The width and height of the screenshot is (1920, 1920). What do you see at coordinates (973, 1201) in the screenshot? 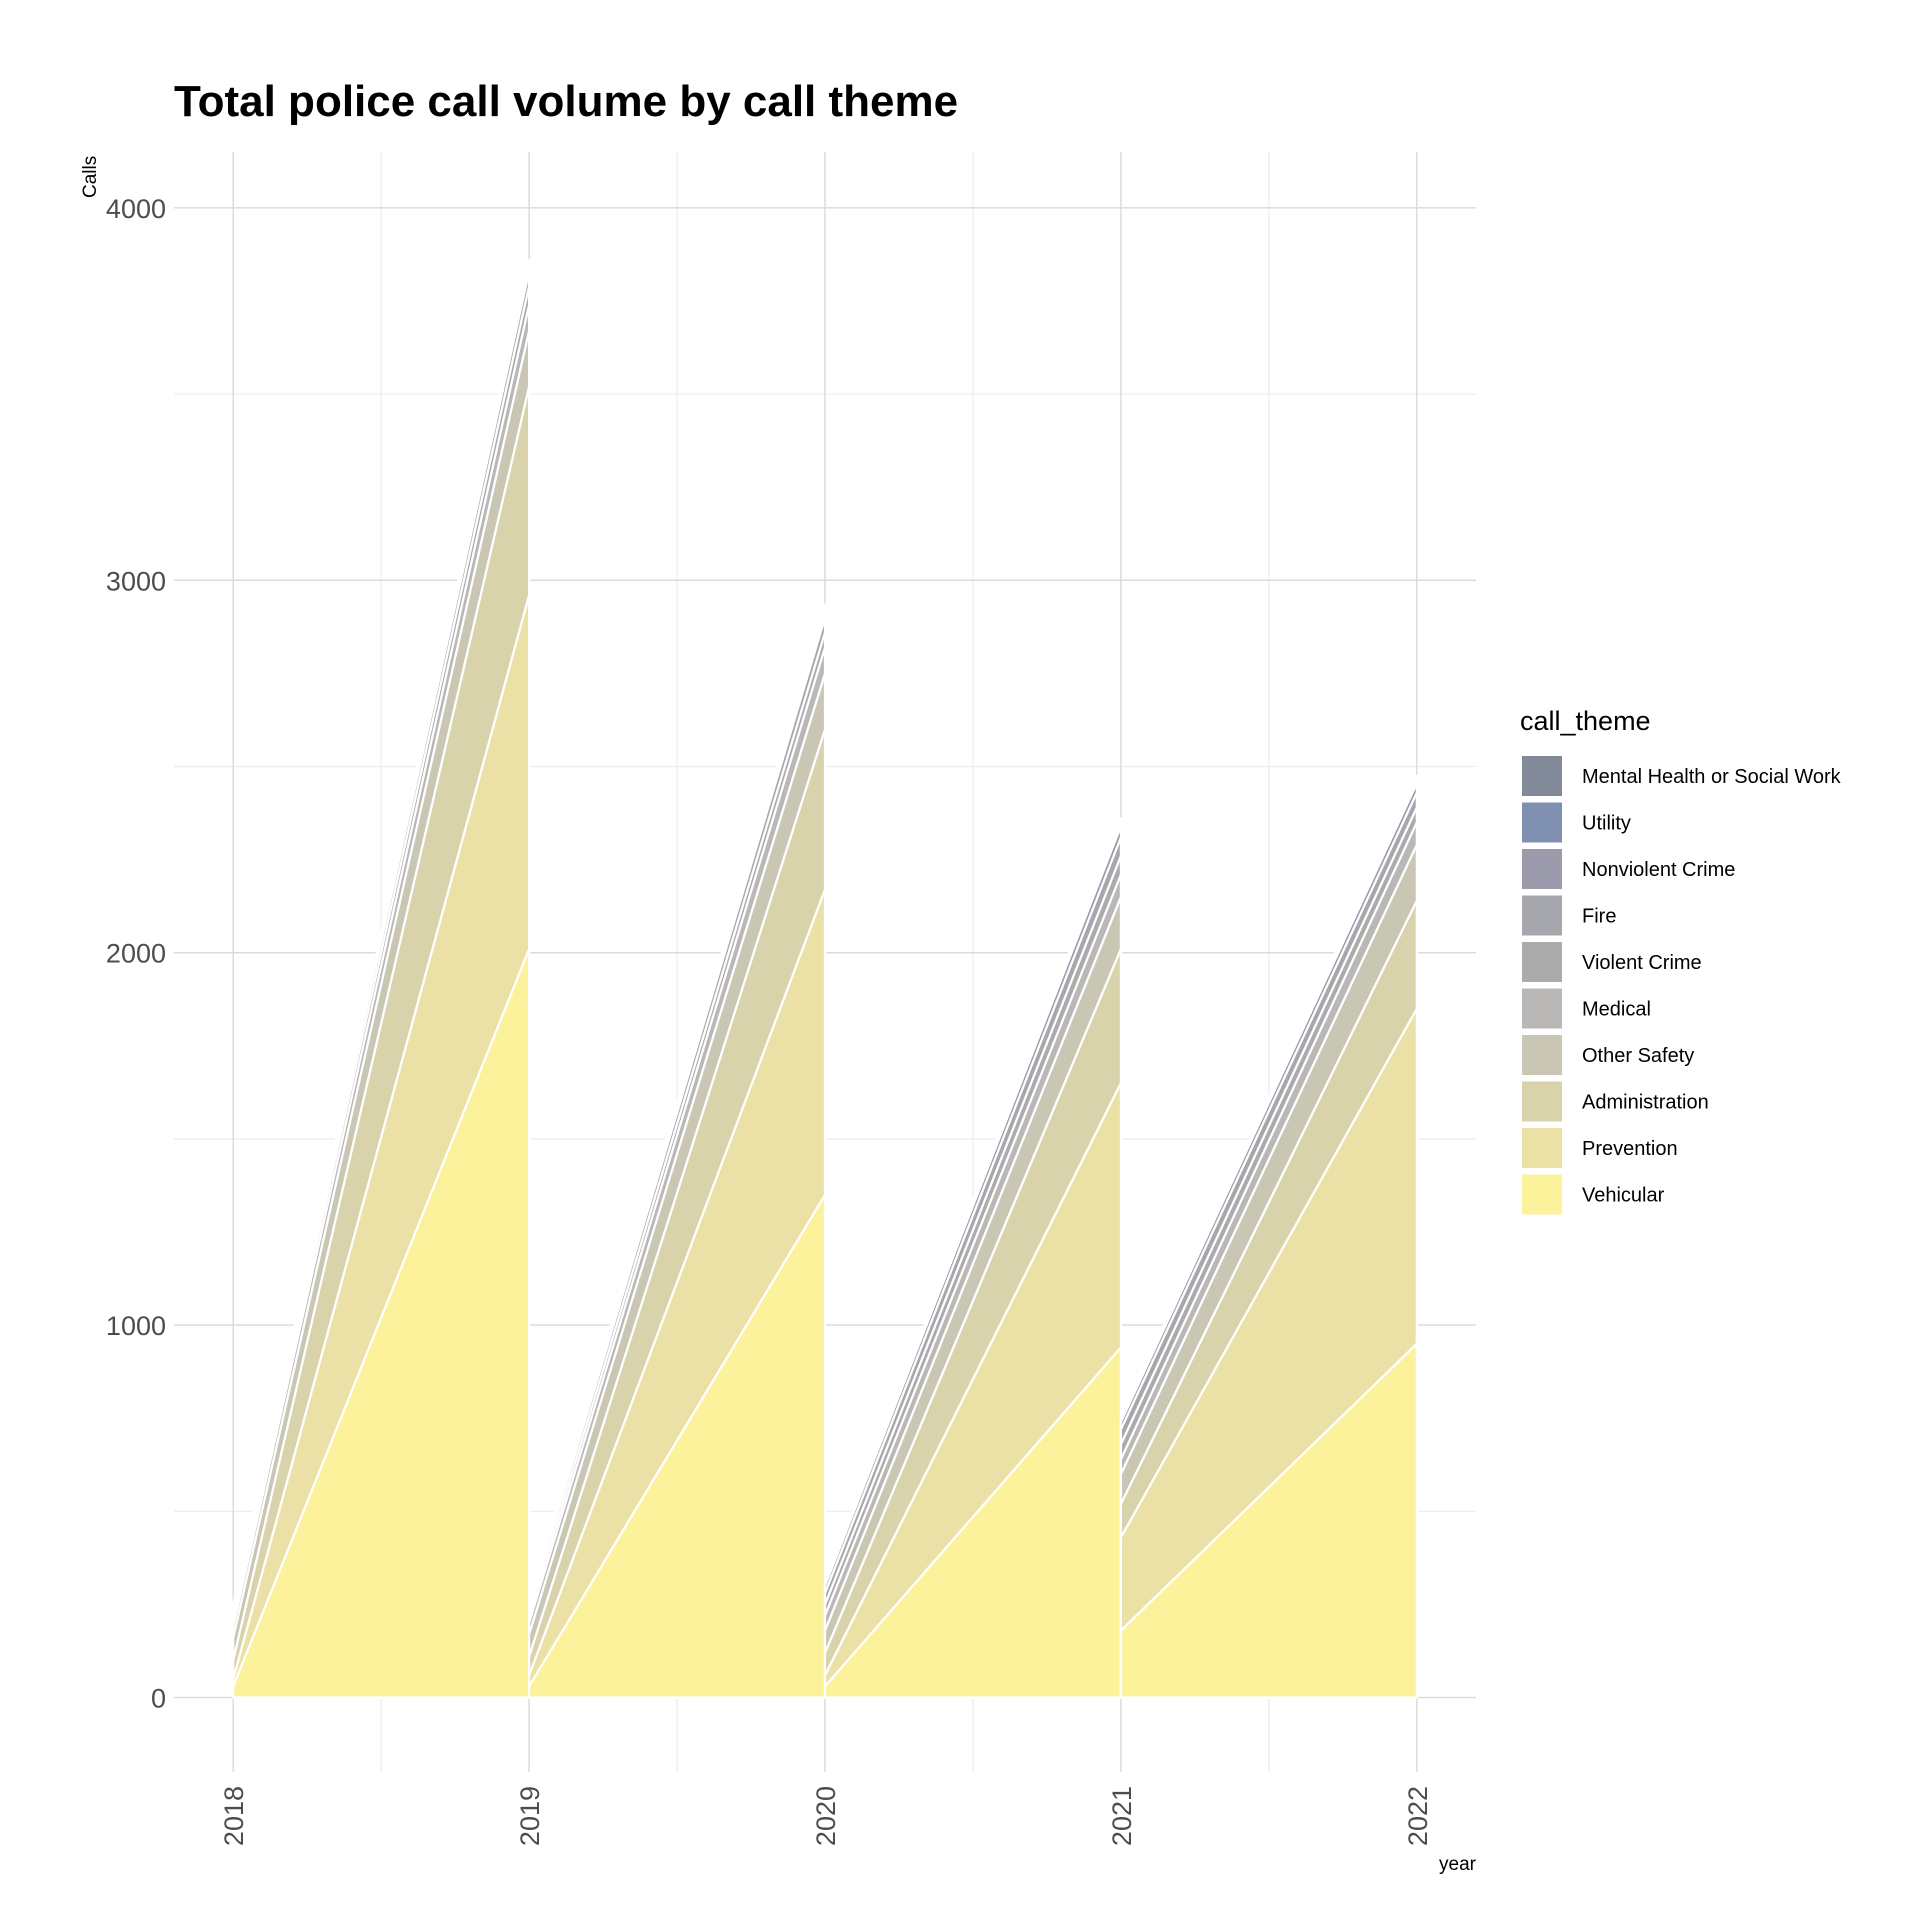
I see `area-mental-health-or-social-work-2020` at bounding box center [973, 1201].